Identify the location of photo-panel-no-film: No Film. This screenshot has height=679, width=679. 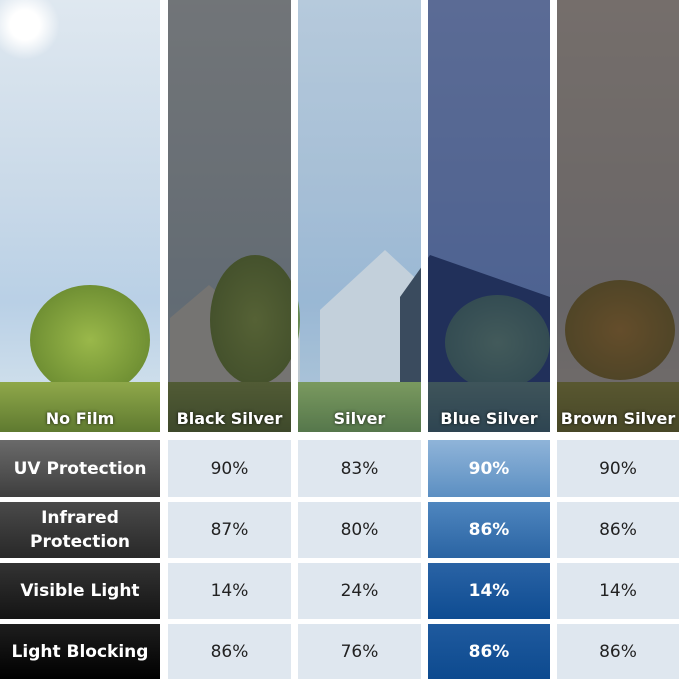
(80, 216).